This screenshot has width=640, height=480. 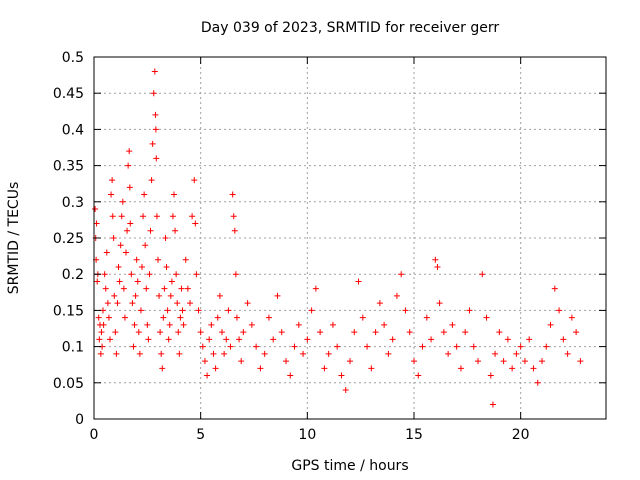 What do you see at coordinates (73, 348) in the screenshot?
I see `y-tick-label: 0.1` at bounding box center [73, 348].